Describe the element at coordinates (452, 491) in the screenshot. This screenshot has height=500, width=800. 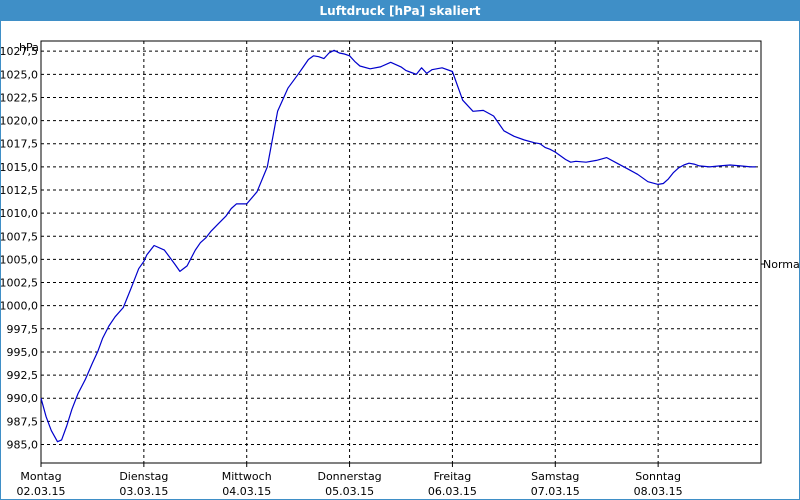
I see `x-tick-date-label: 06.03.15` at that location.